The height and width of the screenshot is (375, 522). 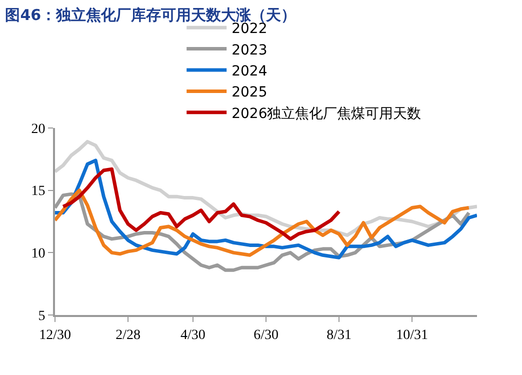 What do you see at coordinates (339, 335) in the screenshot?
I see `x-tick-label: 8/31` at bounding box center [339, 335].